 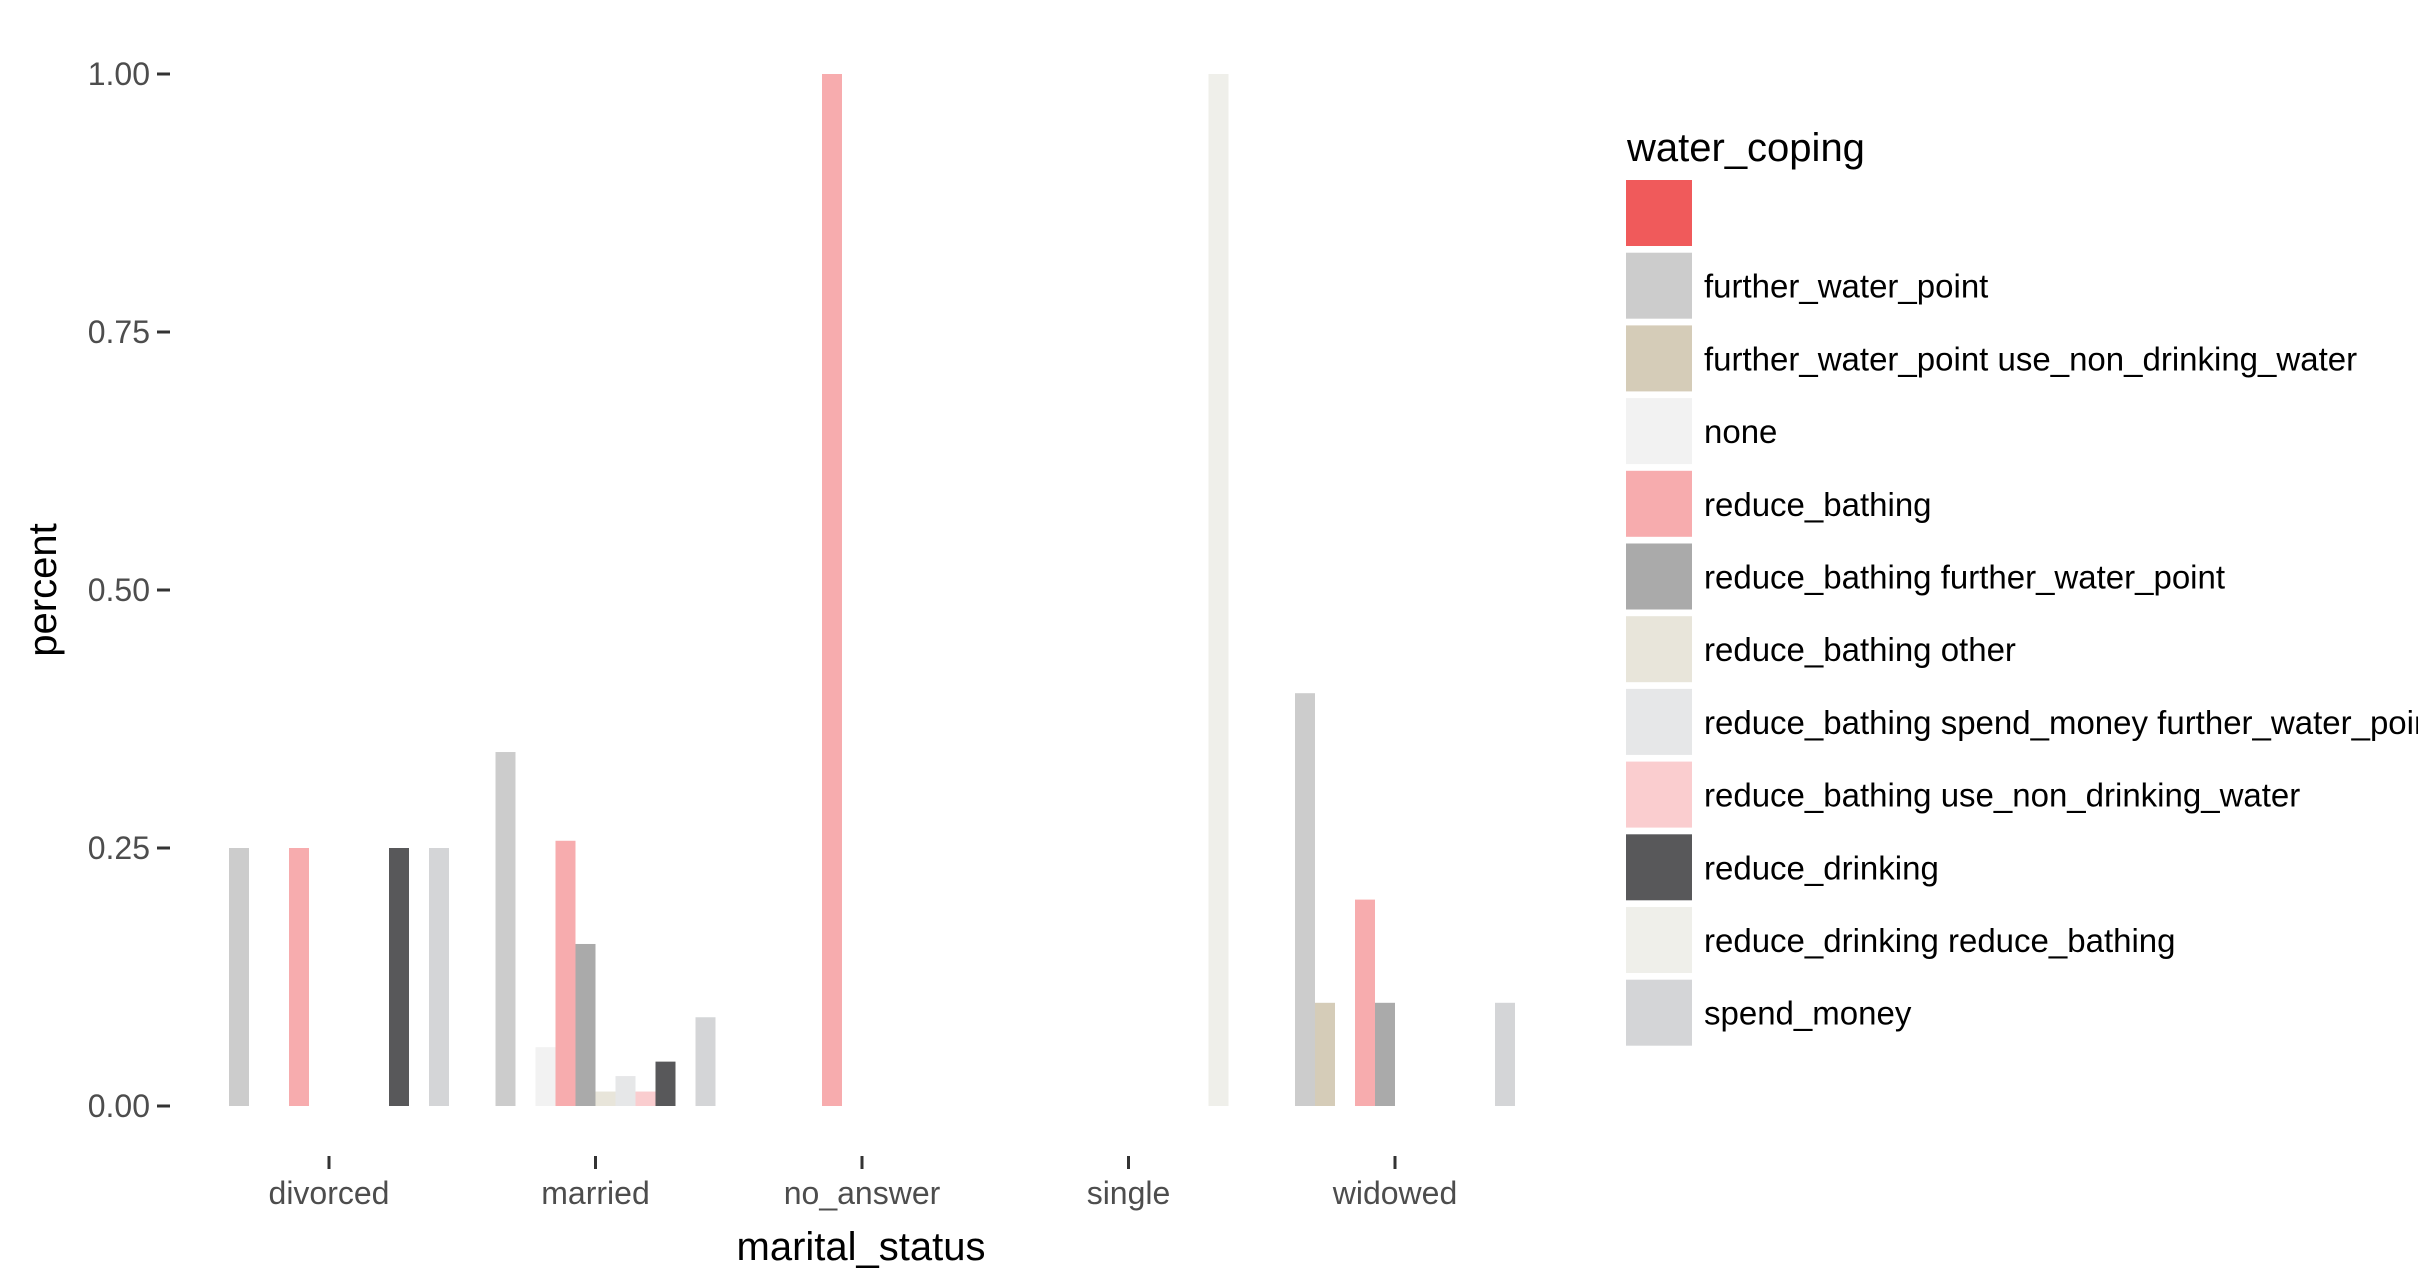 I want to click on legend-label: none, so click(x=1740, y=431).